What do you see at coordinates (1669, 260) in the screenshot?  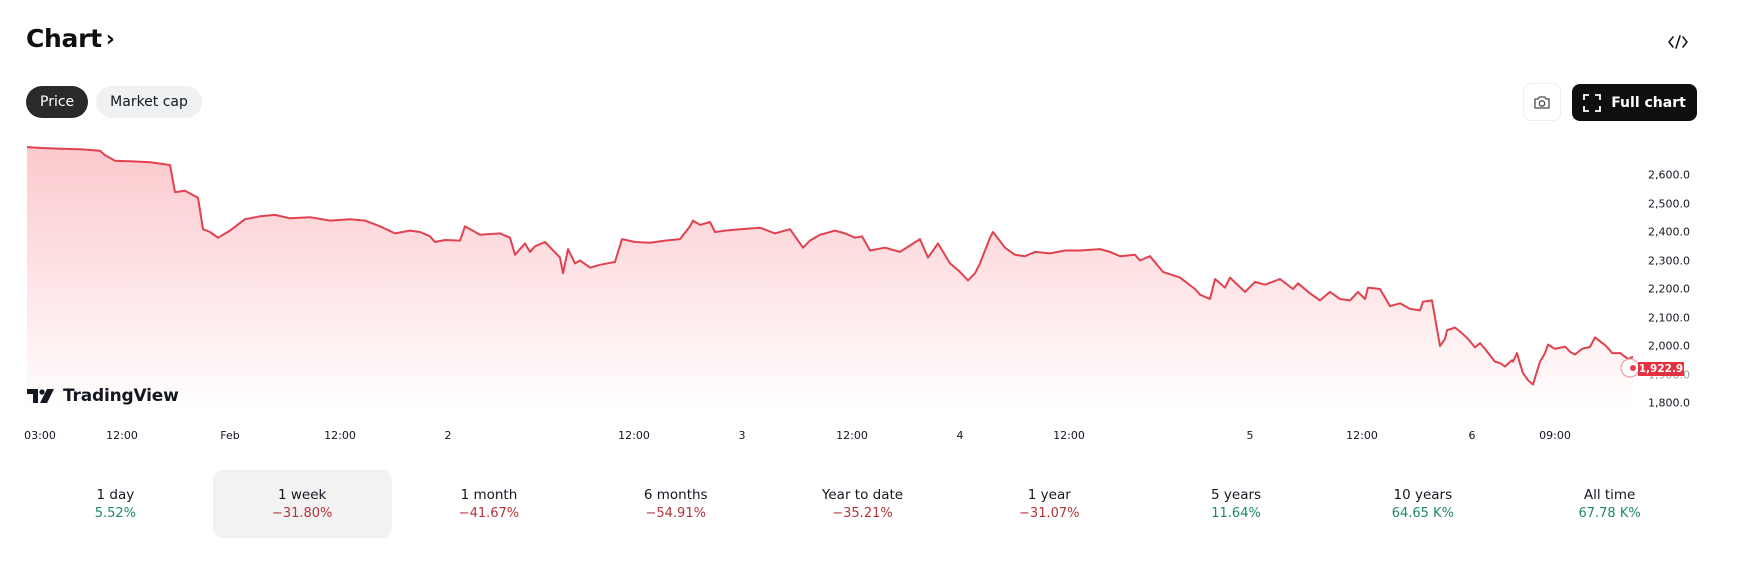 I see `y-tick-label: 2,300.0` at bounding box center [1669, 260].